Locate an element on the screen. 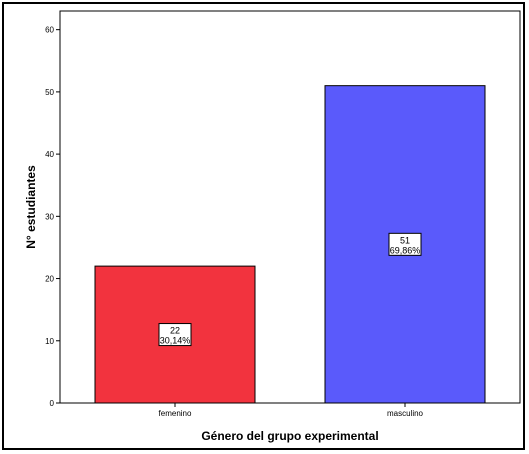 The height and width of the screenshot is (454, 529). y-tick-label: 40 is located at coordinates (49, 154).